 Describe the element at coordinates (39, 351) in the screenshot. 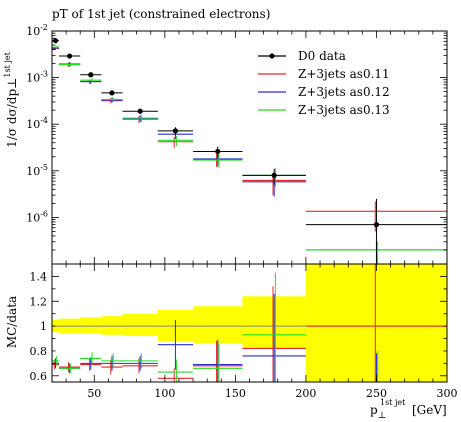

I see `y-tick-label-bottom: 0.8` at that location.